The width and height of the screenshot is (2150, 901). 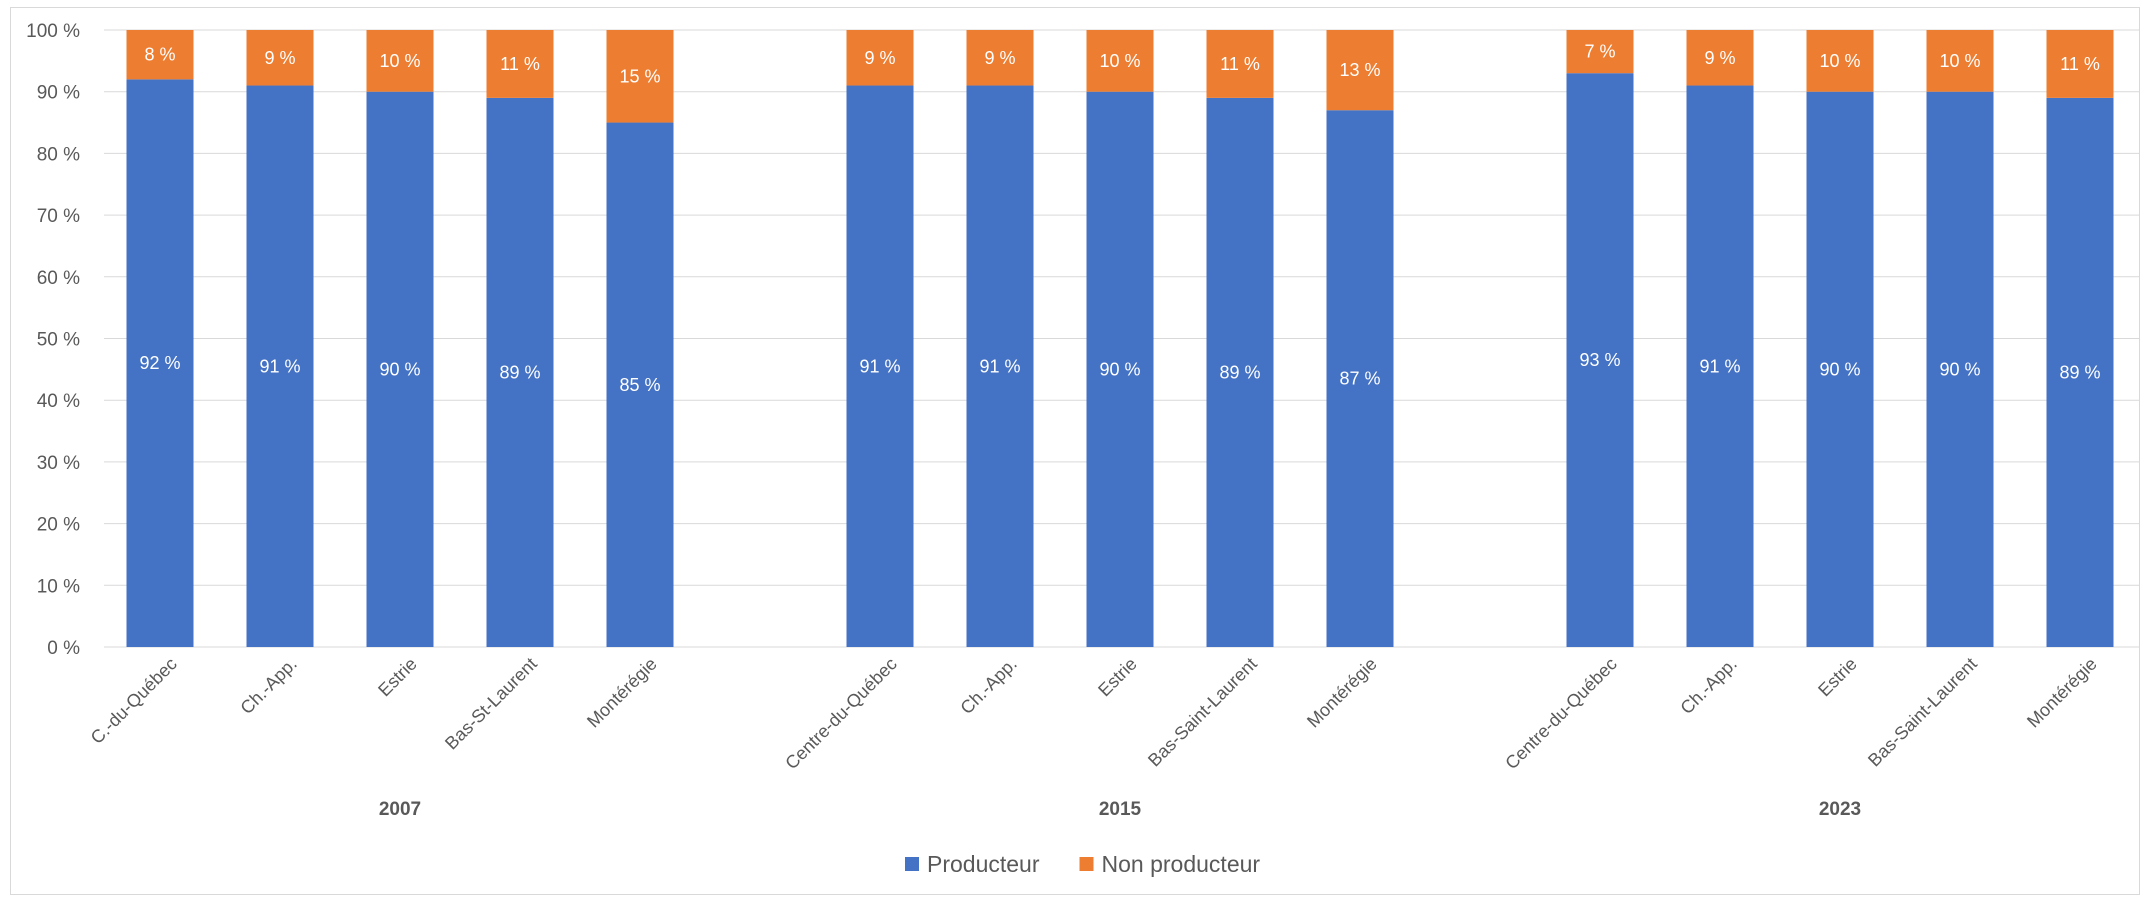 I want to click on data-label-non-producteur: 8 %, so click(x=159, y=55).